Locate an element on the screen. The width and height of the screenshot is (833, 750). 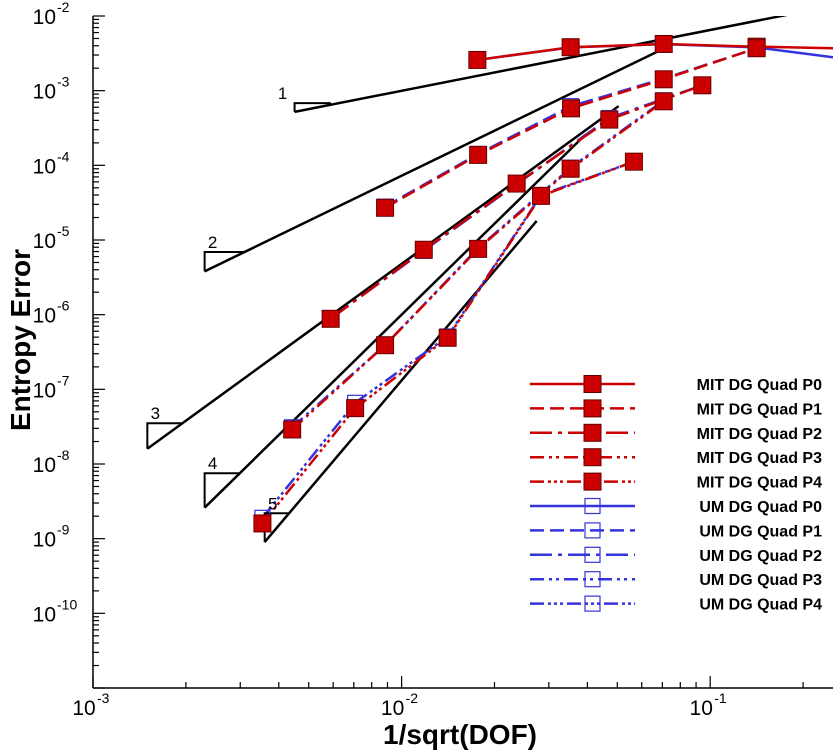
slope-label: 3 is located at coordinates (155, 413).